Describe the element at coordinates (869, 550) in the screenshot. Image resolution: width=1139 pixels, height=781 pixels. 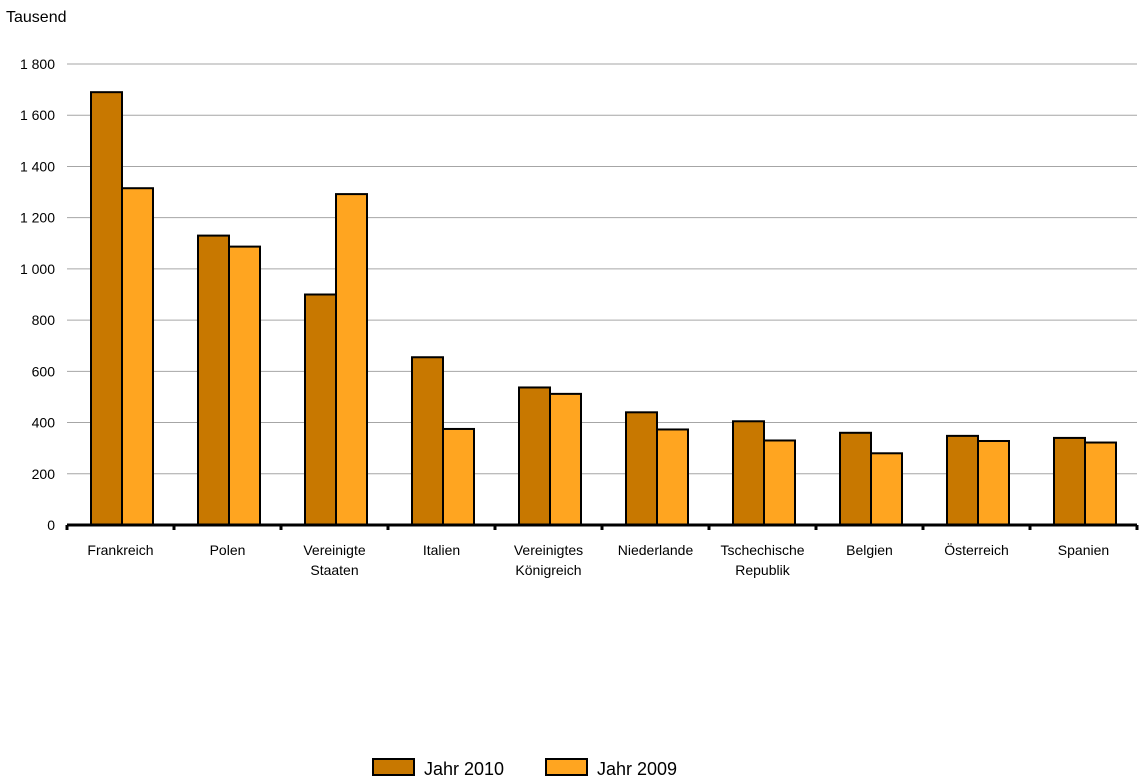
I see `x-tick-label: Belgien` at that location.